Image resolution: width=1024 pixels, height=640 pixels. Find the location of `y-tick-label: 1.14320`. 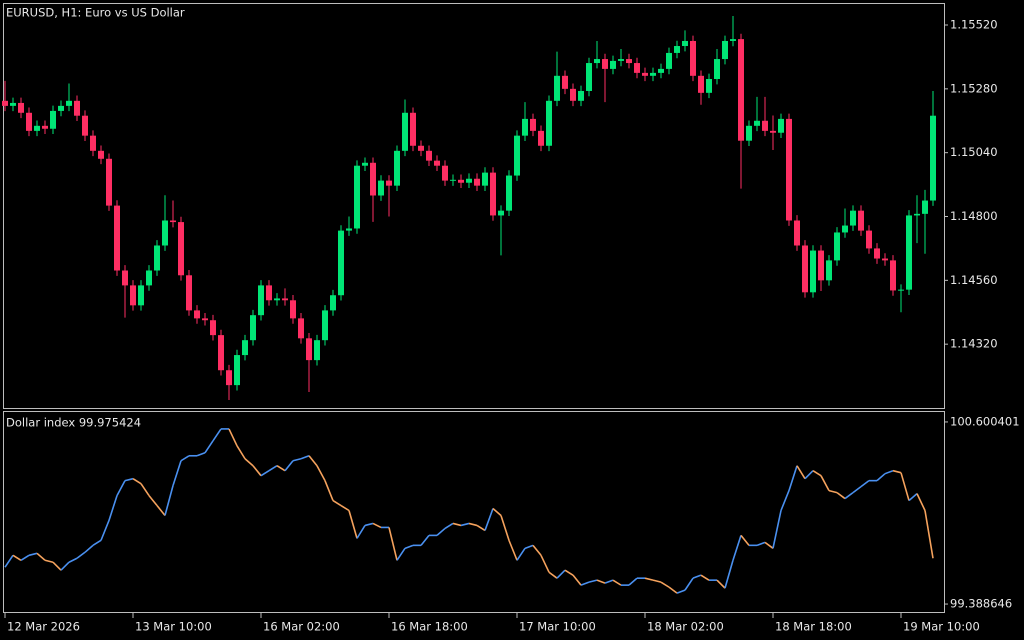

y-tick-label: 1.14320 is located at coordinates (974, 344).